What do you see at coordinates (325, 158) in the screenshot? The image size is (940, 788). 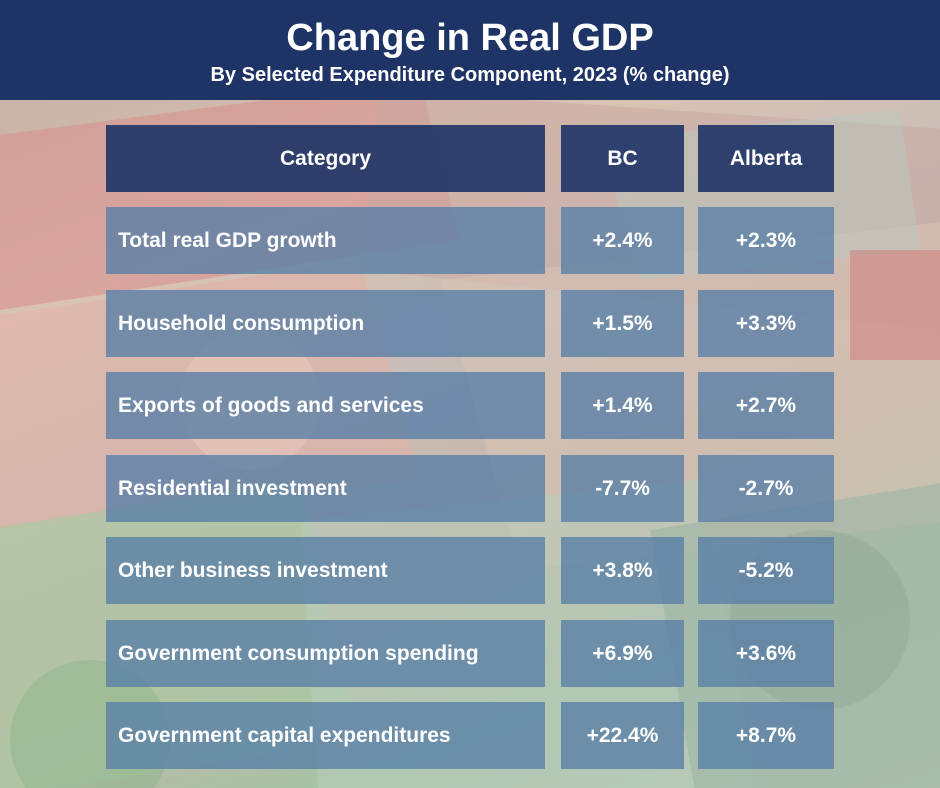 I see `header-category: Category` at bounding box center [325, 158].